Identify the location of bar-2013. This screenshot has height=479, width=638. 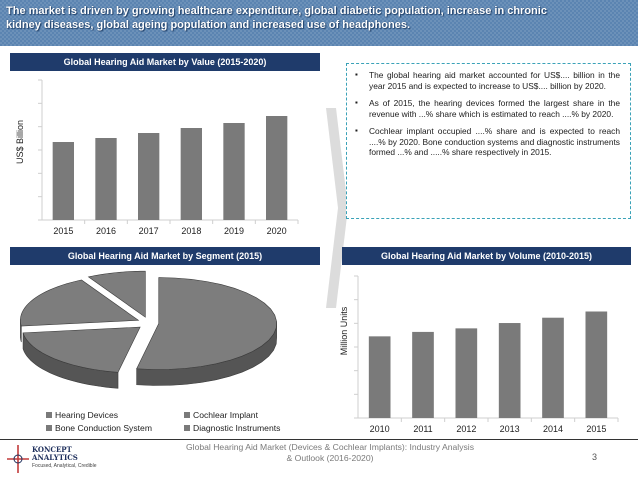
(509, 370).